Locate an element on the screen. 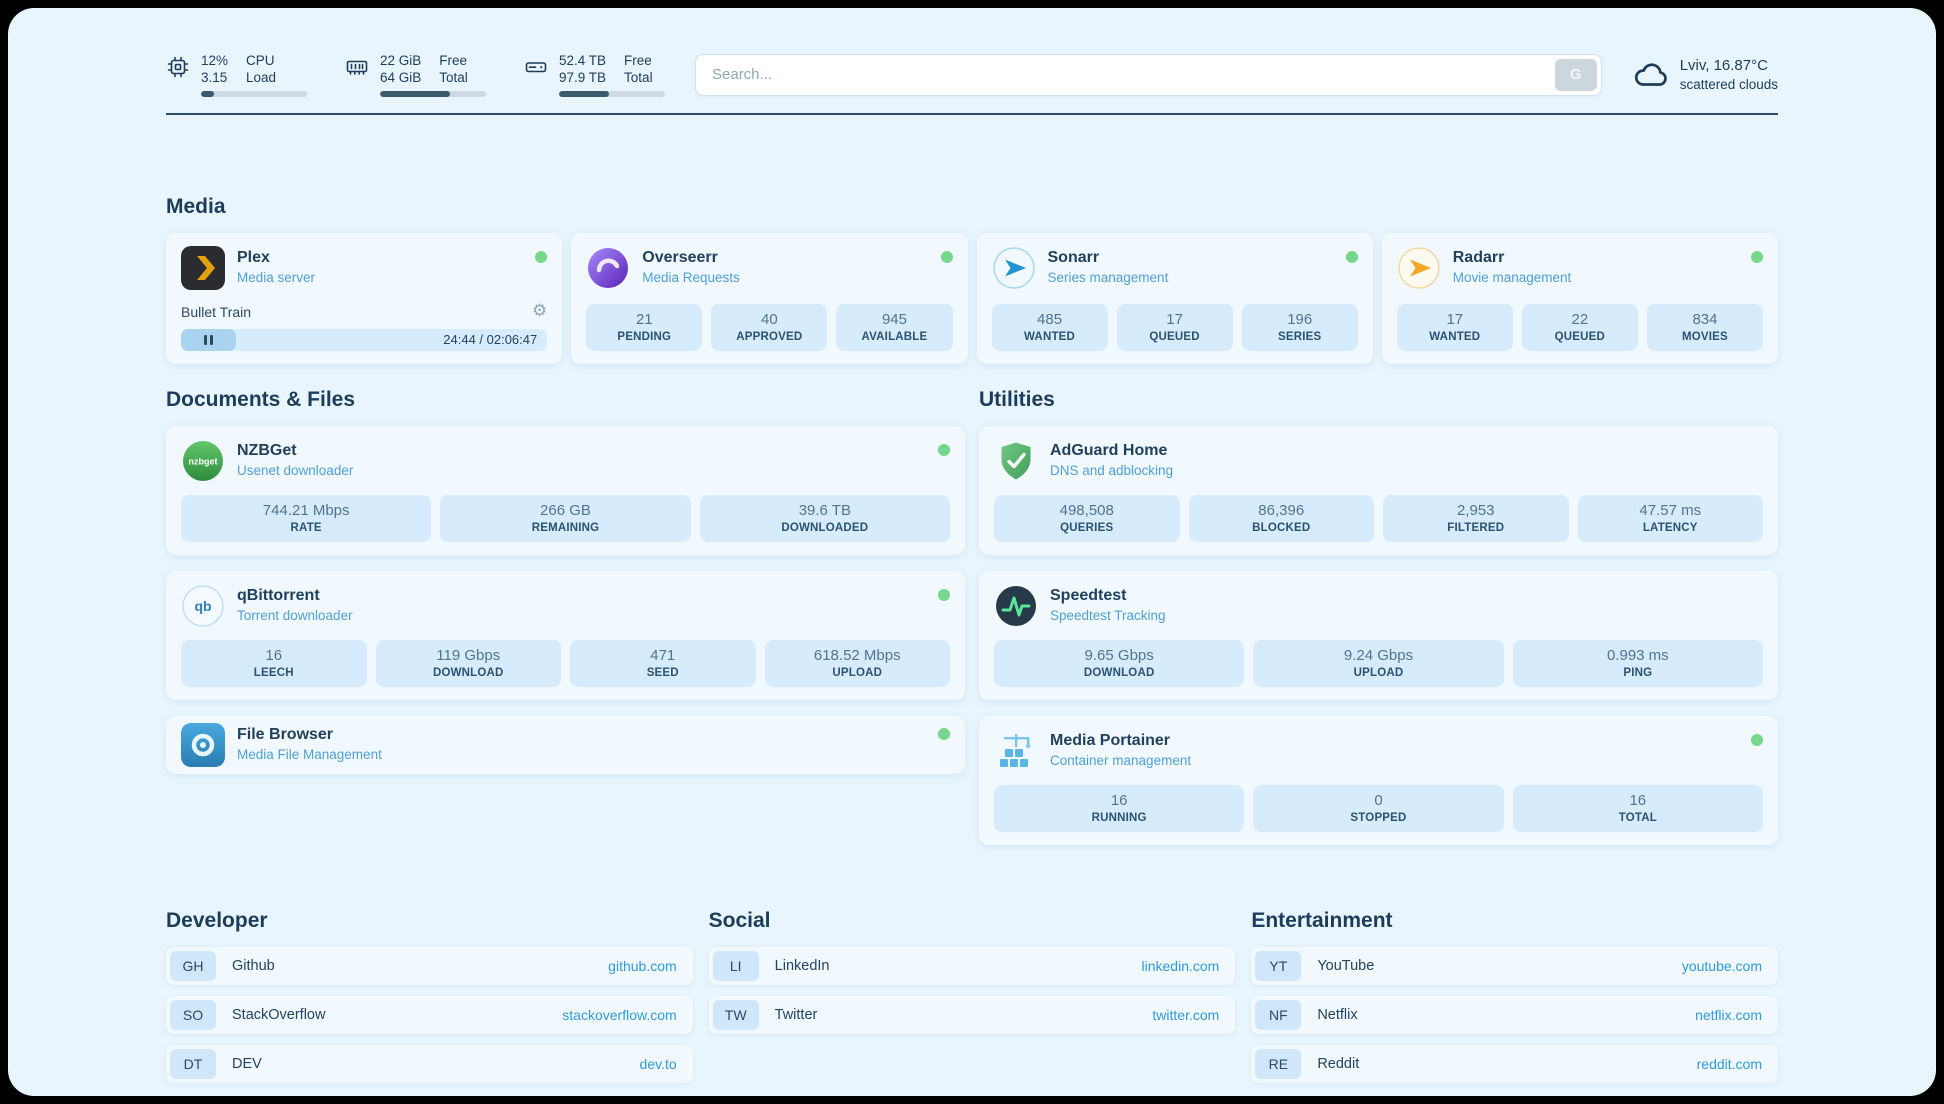  service-name: Media Portainer is located at coordinates (1110, 740).